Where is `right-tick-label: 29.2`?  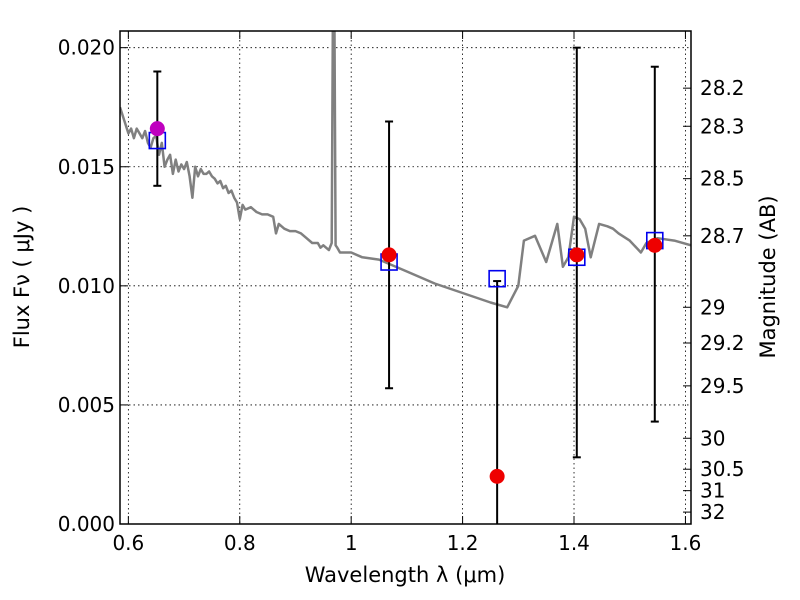 right-tick-label: 29.2 is located at coordinates (722, 343).